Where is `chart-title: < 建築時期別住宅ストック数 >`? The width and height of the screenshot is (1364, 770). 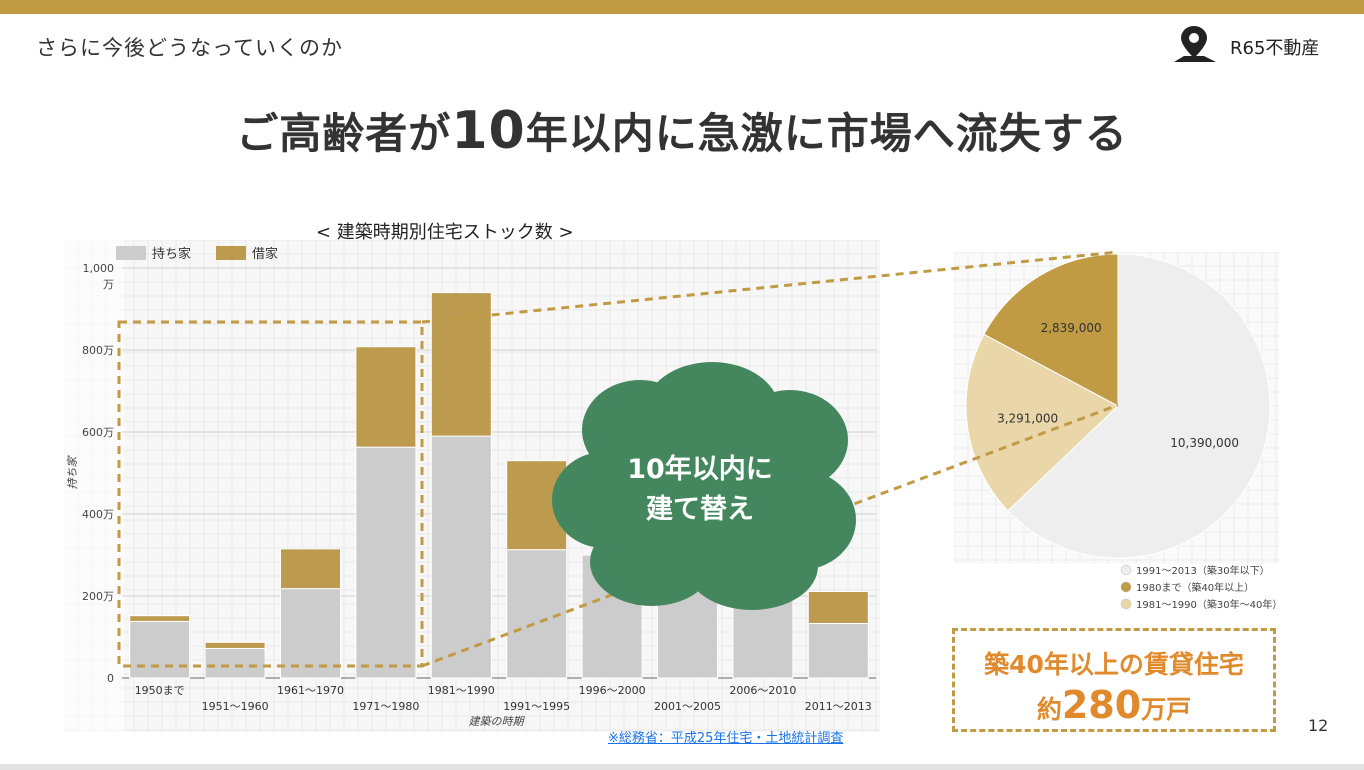 chart-title: < 建築時期別住宅ストック数 > is located at coordinates (445, 232).